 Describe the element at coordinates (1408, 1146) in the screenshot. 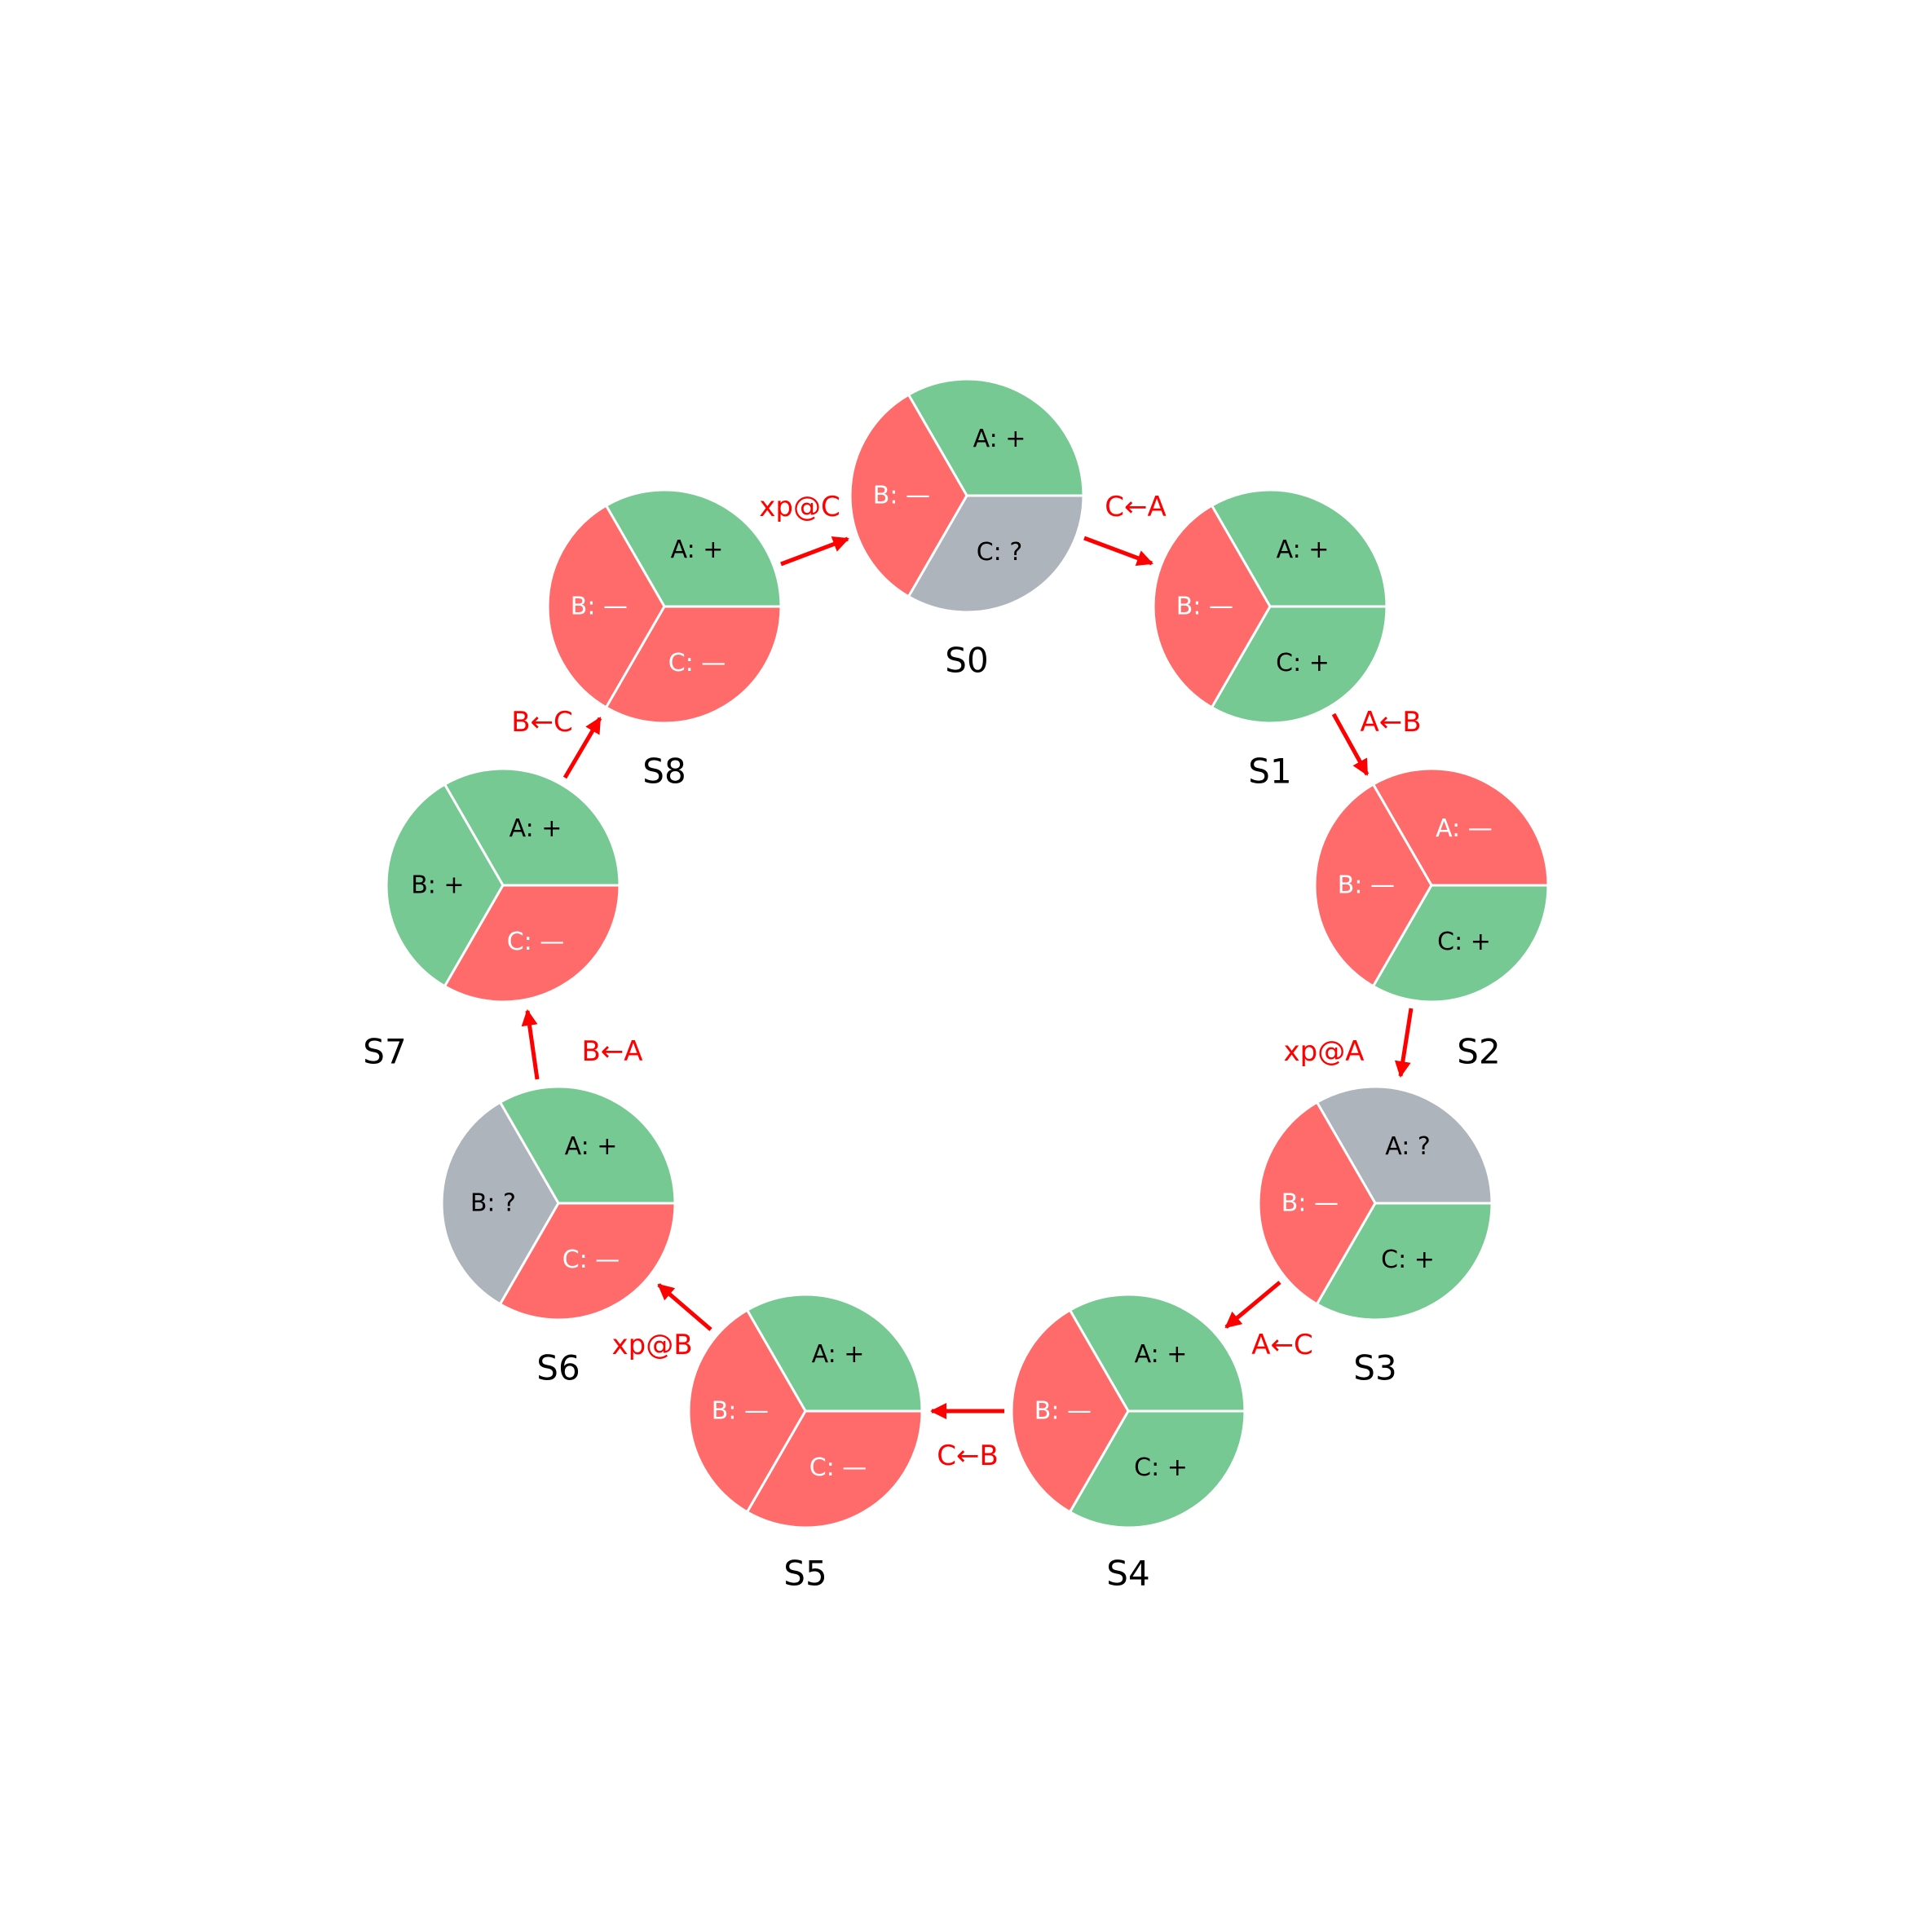

I see `segment-label: A: ?` at that location.